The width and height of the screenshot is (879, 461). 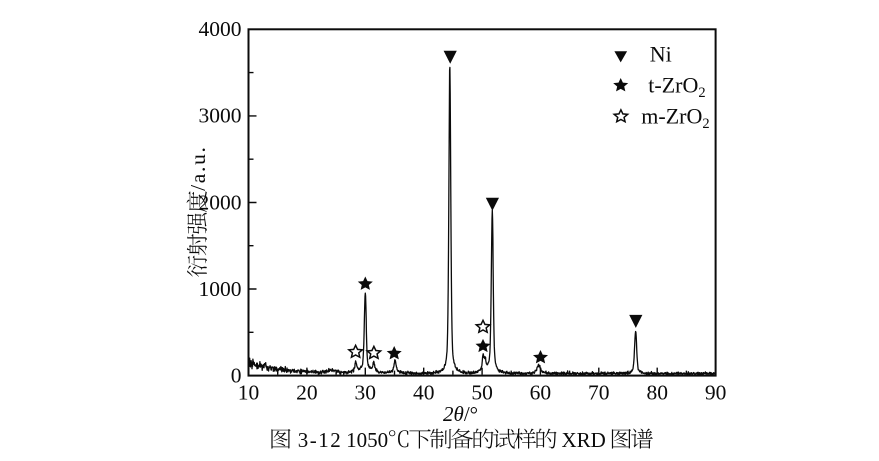 I want to click on svg-text: /a.u., so click(x=198, y=168).